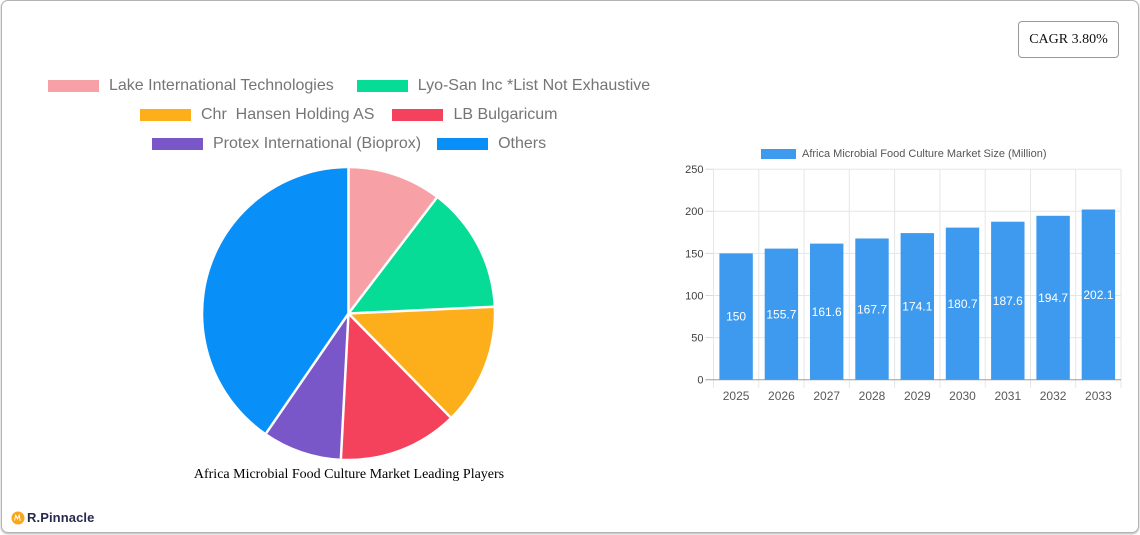 The width and height of the screenshot is (1140, 535). I want to click on svg-text: 2031, so click(1007, 396).